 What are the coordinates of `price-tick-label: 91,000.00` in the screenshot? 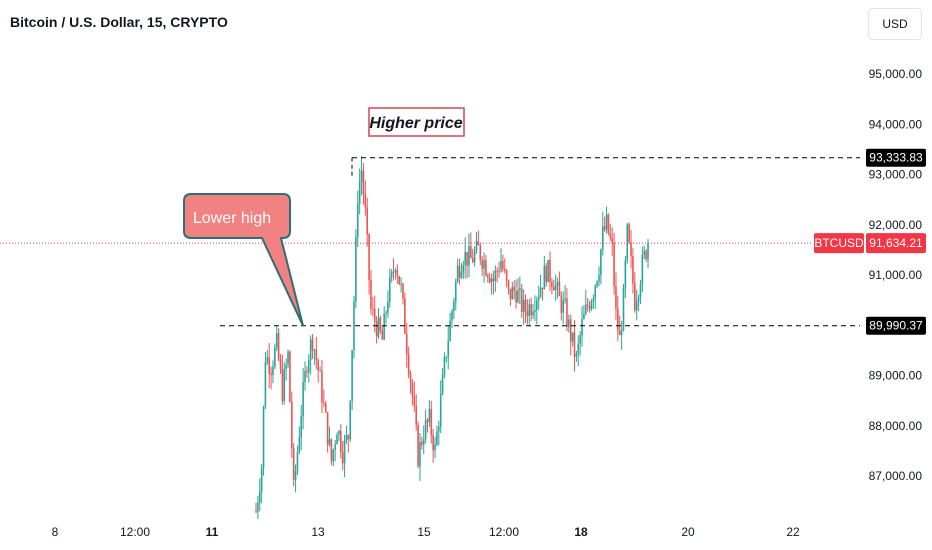 It's located at (896, 275).